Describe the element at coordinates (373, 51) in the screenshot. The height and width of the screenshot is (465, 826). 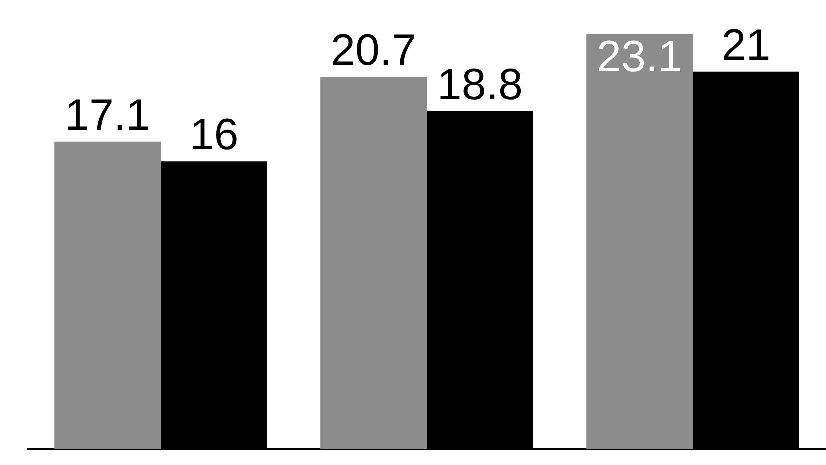
I see `data-label: 20.7` at that location.